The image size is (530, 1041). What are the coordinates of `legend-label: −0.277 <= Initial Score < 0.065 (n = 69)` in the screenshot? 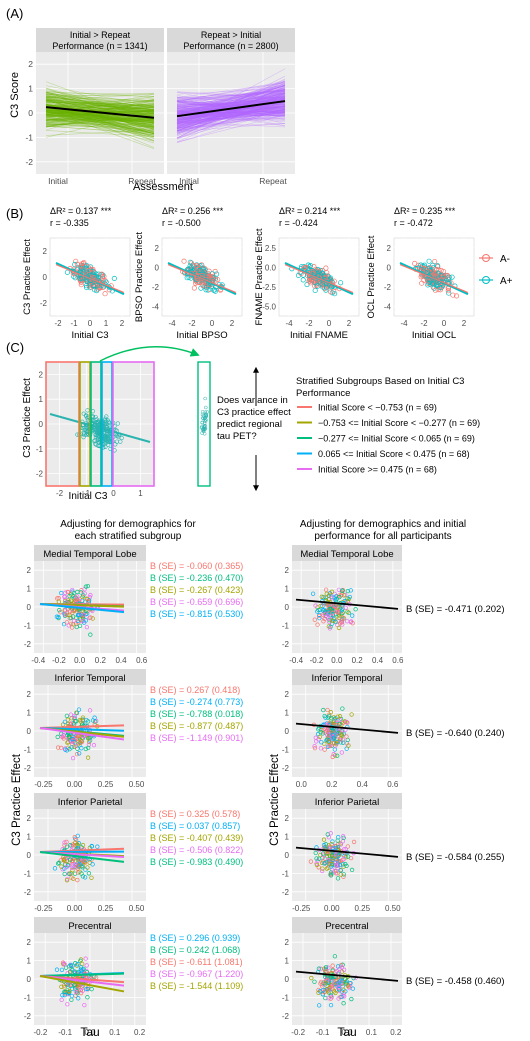 It's located at (396, 439).